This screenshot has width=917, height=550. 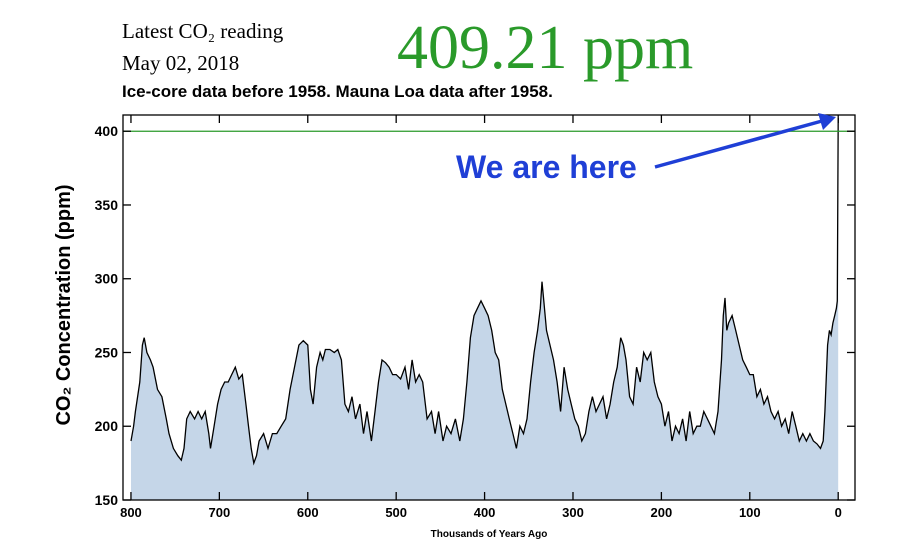 What do you see at coordinates (107, 426) in the screenshot?
I see `y-tick-label: 200` at bounding box center [107, 426].